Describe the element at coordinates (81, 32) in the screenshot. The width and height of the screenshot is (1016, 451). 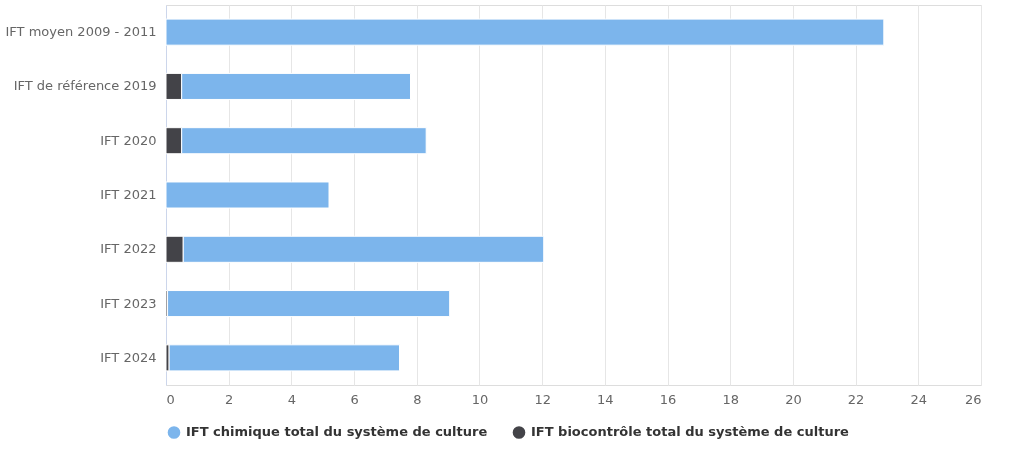
I see `y-tick-label: IFT moyen 2009 - 2011` at that location.